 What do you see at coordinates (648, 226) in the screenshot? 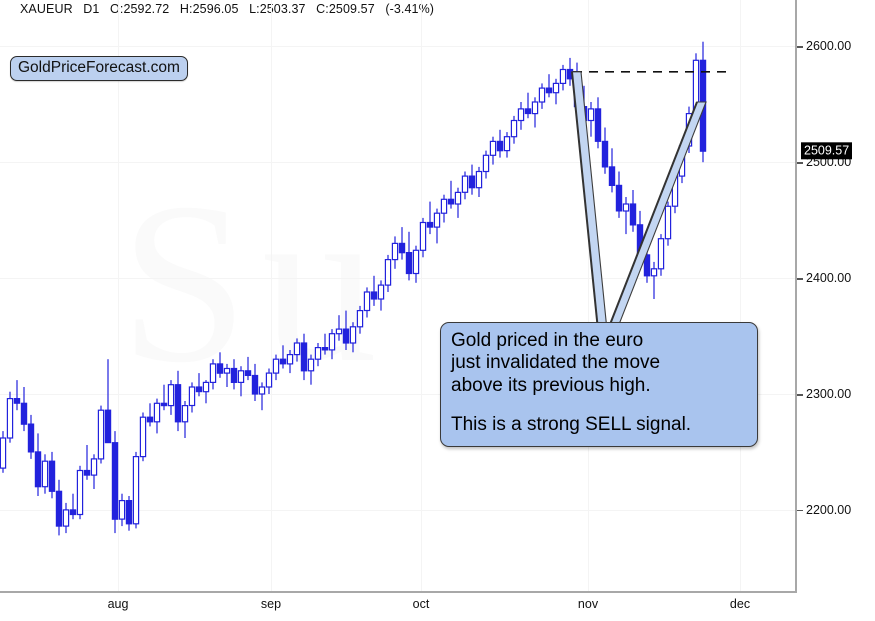
I see `rising-trendline` at bounding box center [648, 226].